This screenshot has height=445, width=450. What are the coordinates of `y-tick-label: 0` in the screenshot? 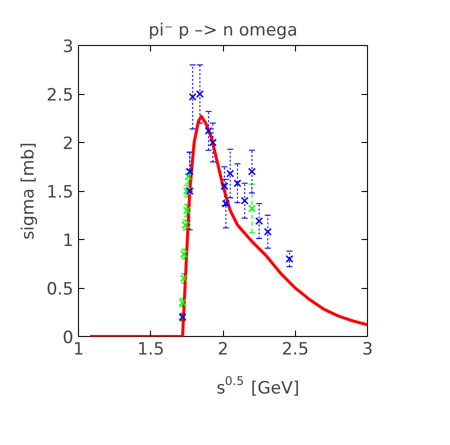 It's located at (68, 338).